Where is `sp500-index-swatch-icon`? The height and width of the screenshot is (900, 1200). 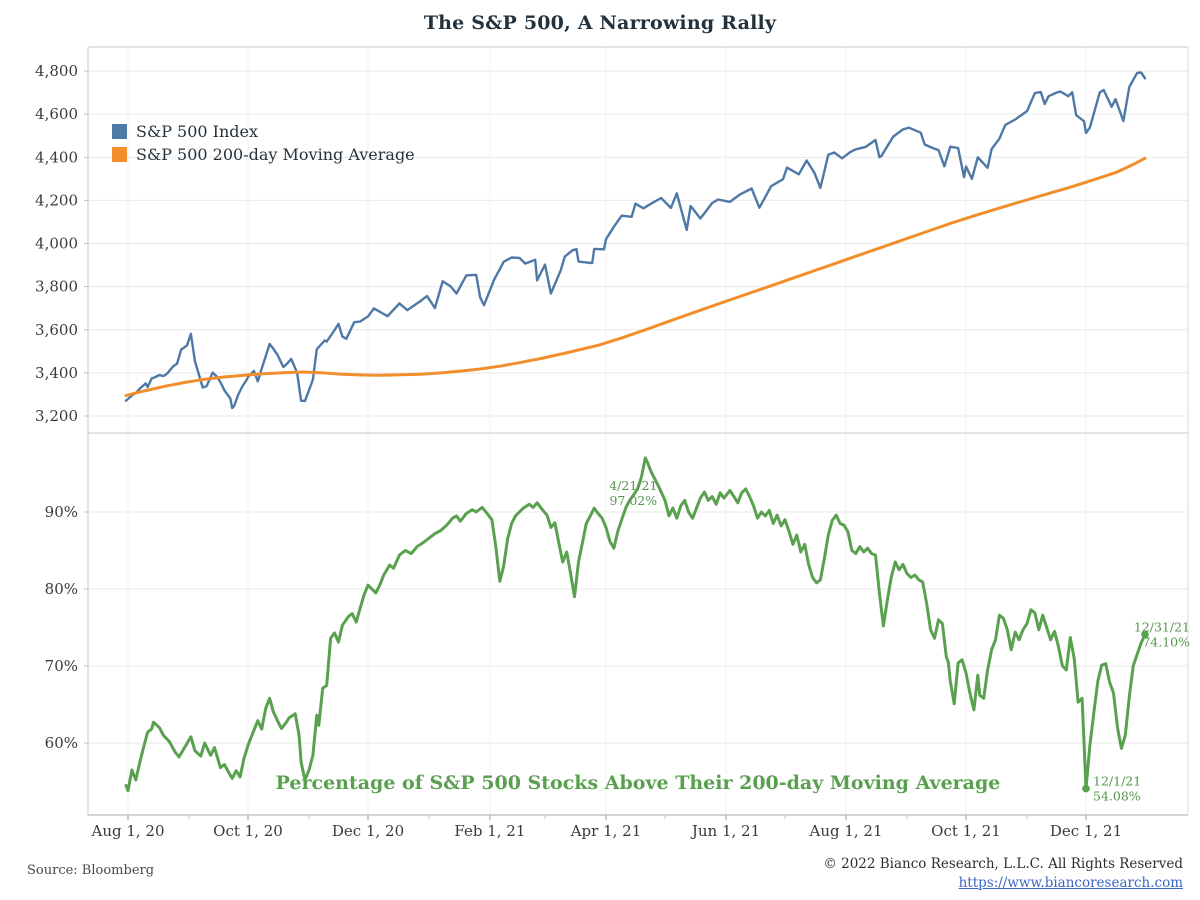 sp500-index-swatch-icon is located at coordinates (119, 131).